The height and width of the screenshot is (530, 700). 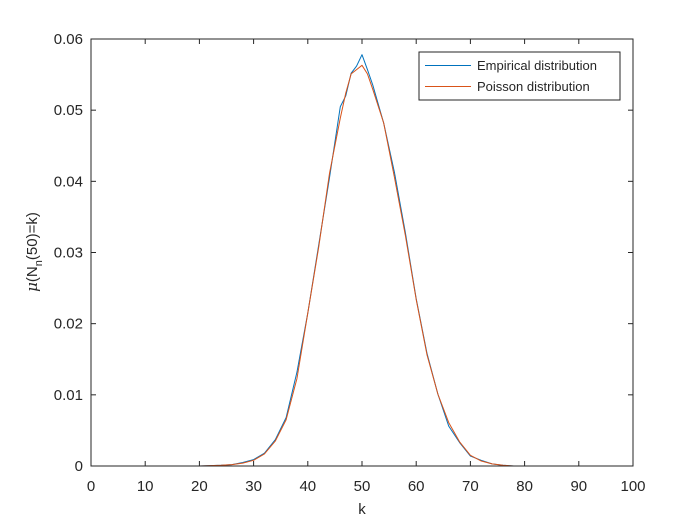 What do you see at coordinates (68, 181) in the screenshot?
I see `y-tick-label: 0.04` at bounding box center [68, 181].